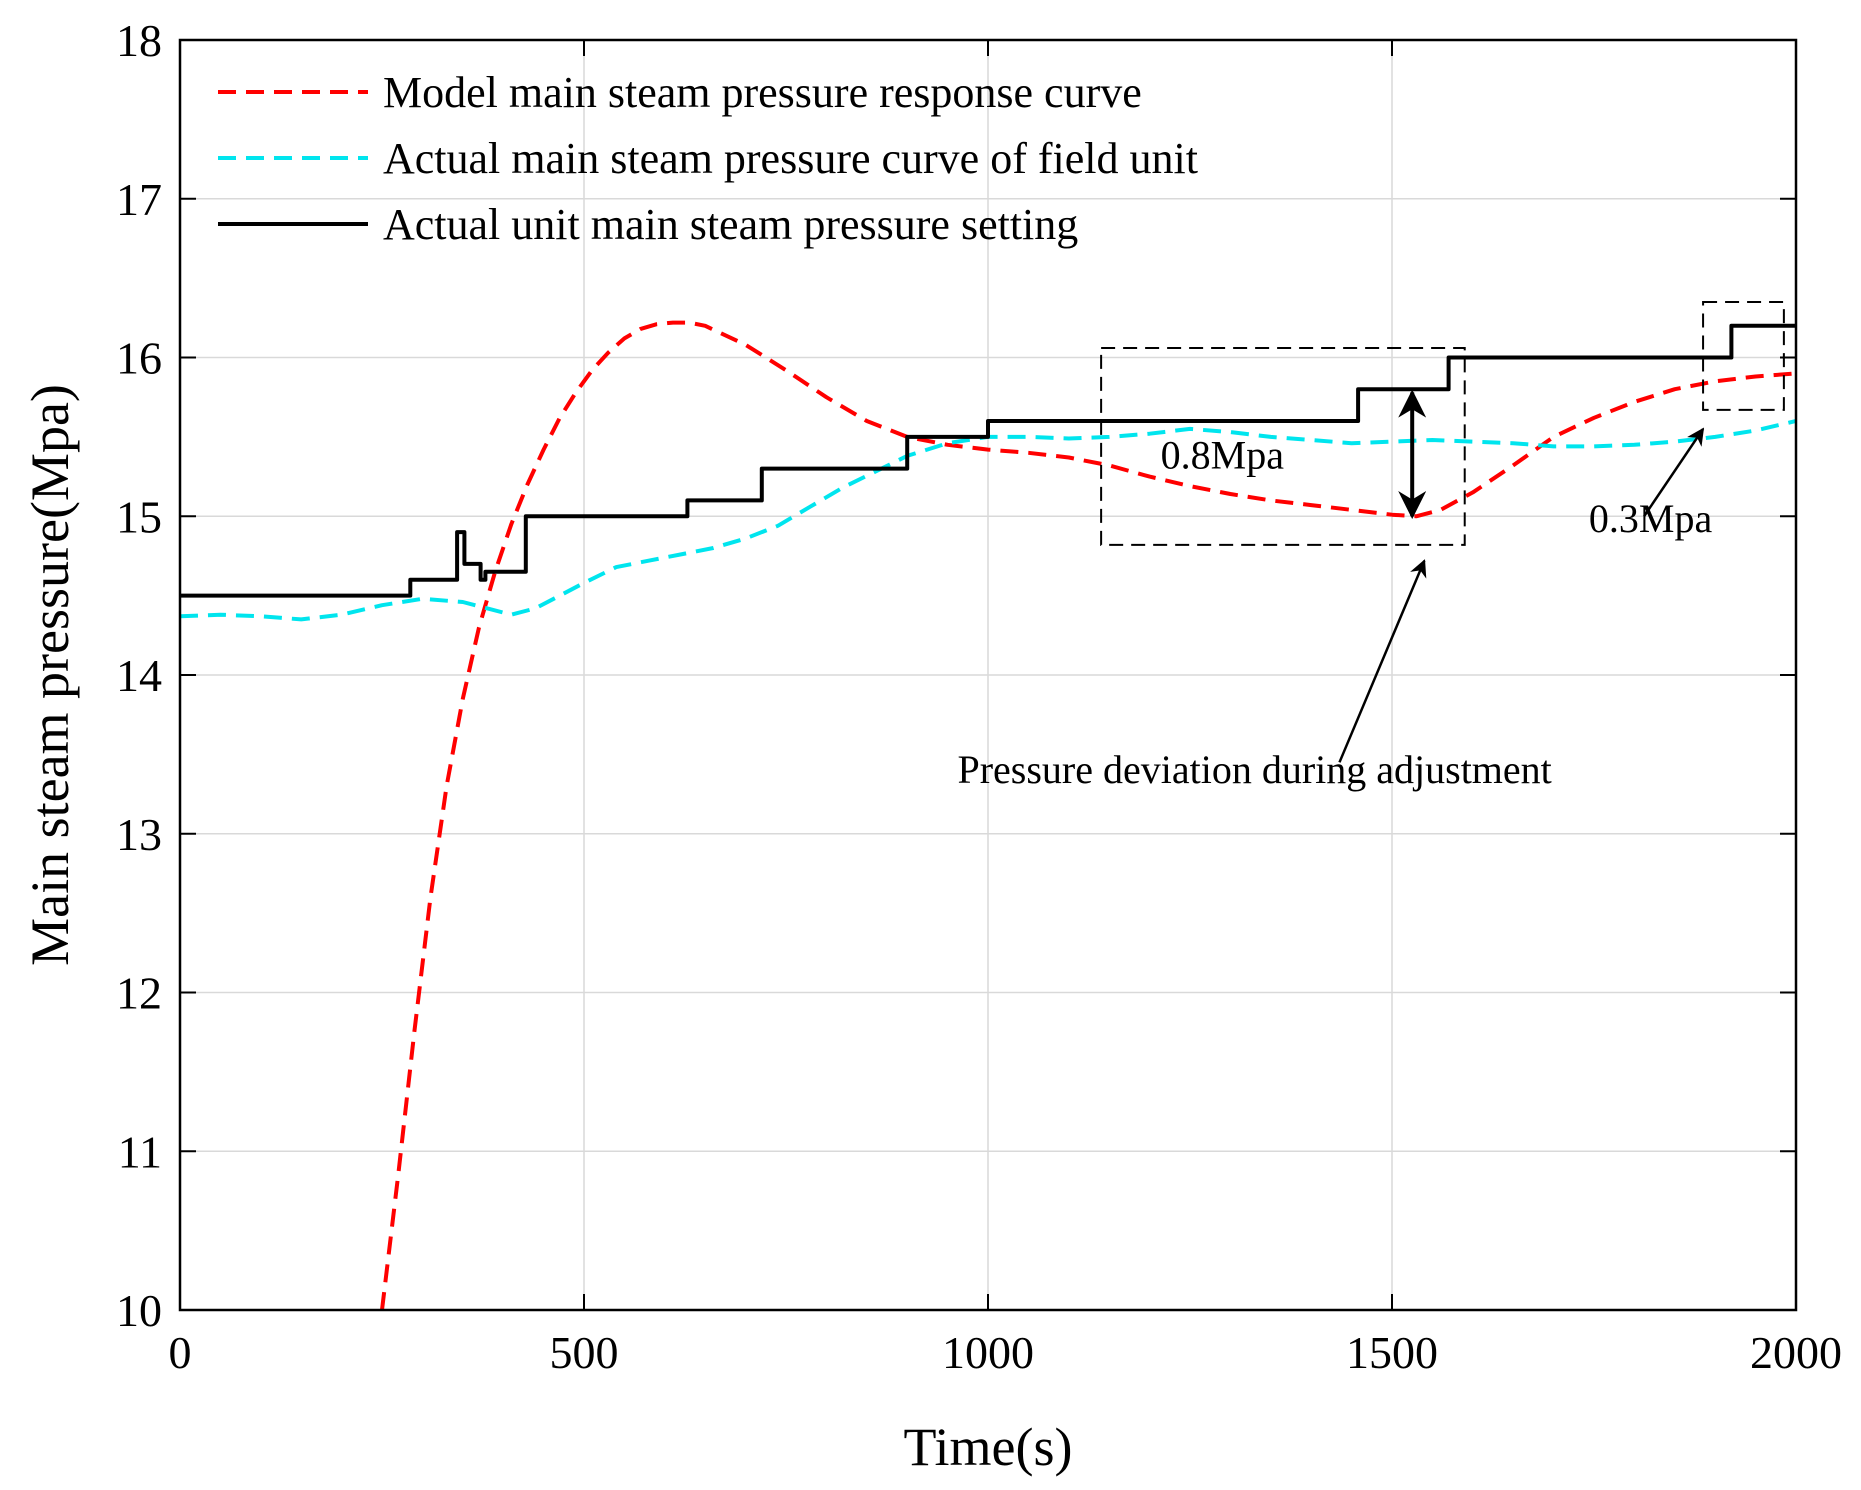  I want to click on x-tick-label: 500, so click(584, 1352).